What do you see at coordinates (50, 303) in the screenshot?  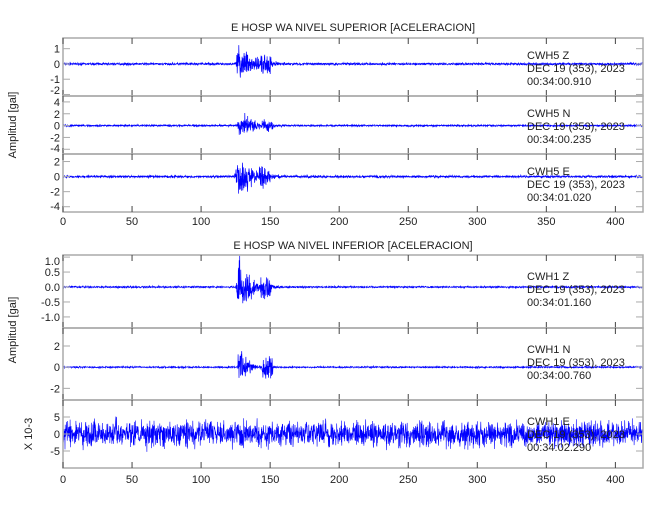 I see `y-tick-label: -0.5` at bounding box center [50, 303].